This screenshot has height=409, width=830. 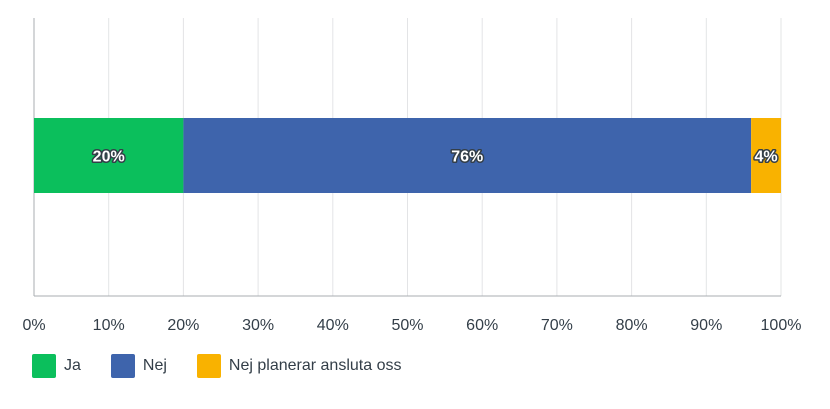 I want to click on legend: Ja Nej Nej planerar ansluta oss, so click(x=231, y=366).